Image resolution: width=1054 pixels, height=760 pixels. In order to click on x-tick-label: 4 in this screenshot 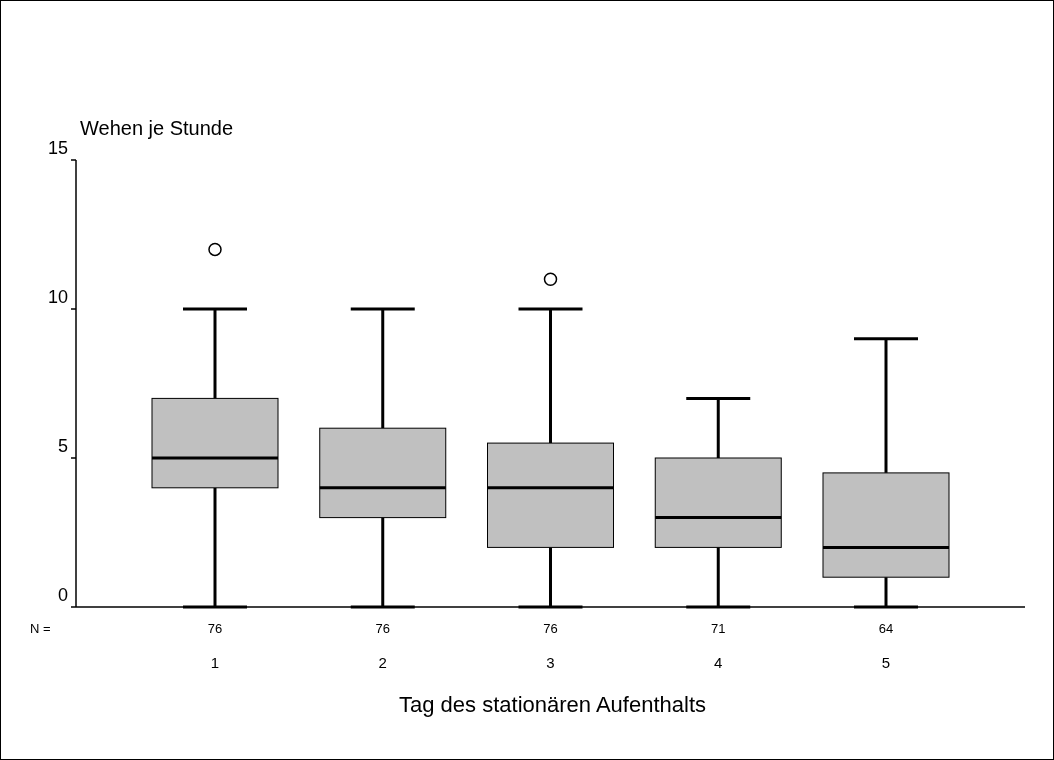, I will do `click(718, 662)`.